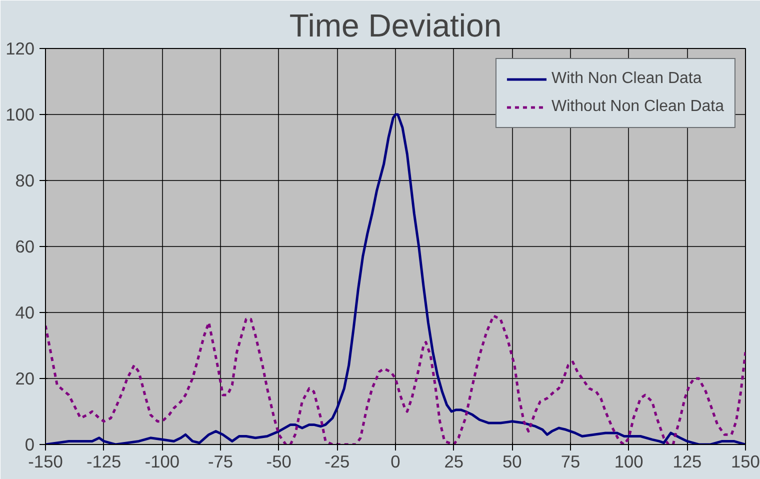 Image resolution: width=760 pixels, height=479 pixels. What do you see at coordinates (745, 462) in the screenshot?
I see `x-tick-label: 150` at bounding box center [745, 462].